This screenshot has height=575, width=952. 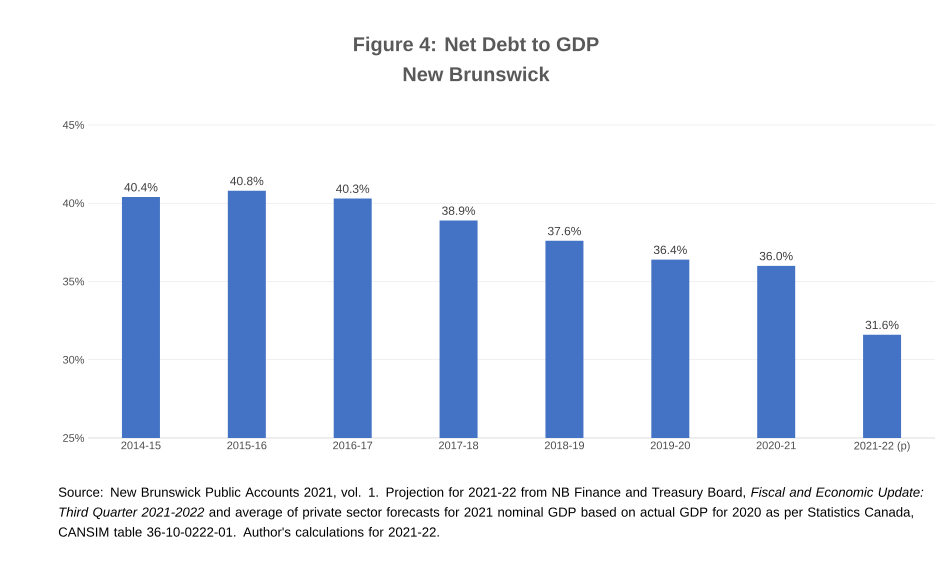 What do you see at coordinates (459, 210) in the screenshot?
I see `data-label: 38.9%` at bounding box center [459, 210].